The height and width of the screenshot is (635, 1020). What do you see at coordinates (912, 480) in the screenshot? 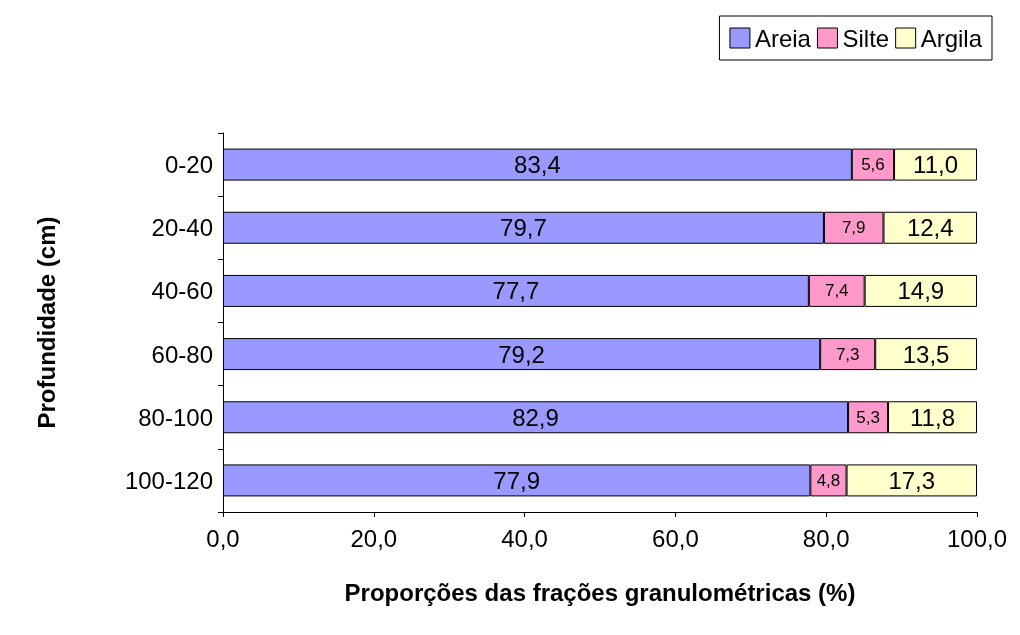
I see `data-label: 17,3` at bounding box center [912, 480].